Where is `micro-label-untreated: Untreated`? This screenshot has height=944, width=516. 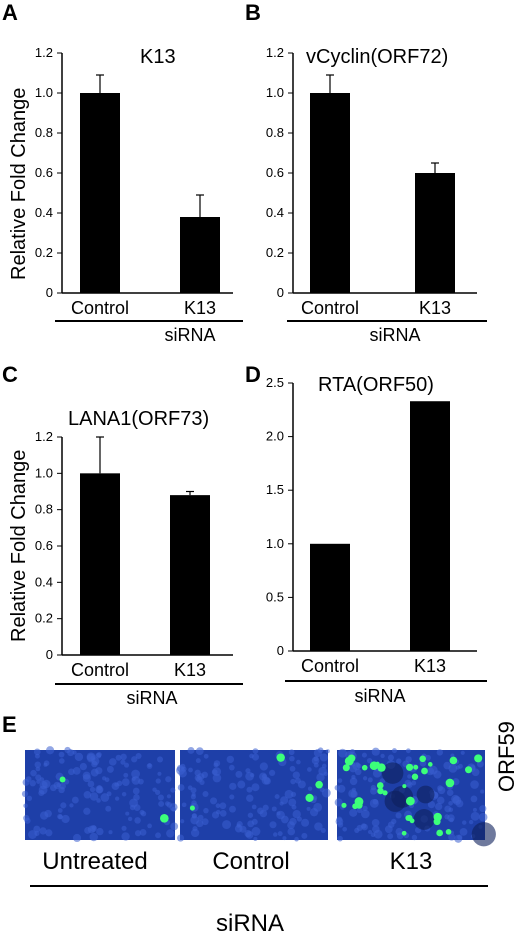
micro-label-untreated: Untreated is located at coordinates (95, 861).